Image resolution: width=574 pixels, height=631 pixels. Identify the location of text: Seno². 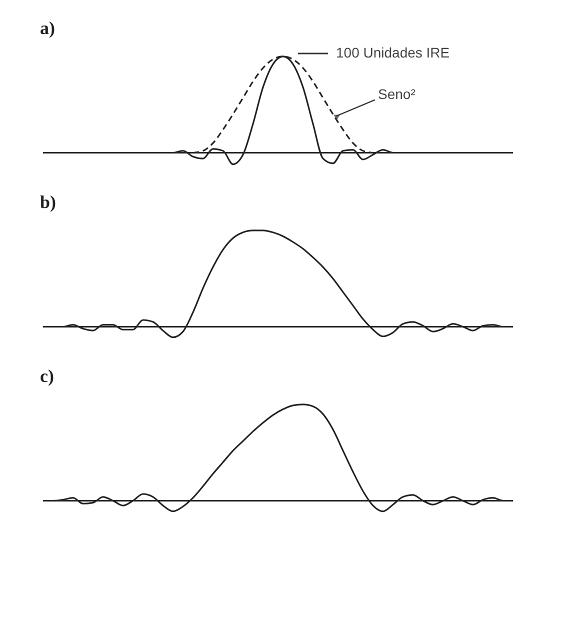
(397, 94).